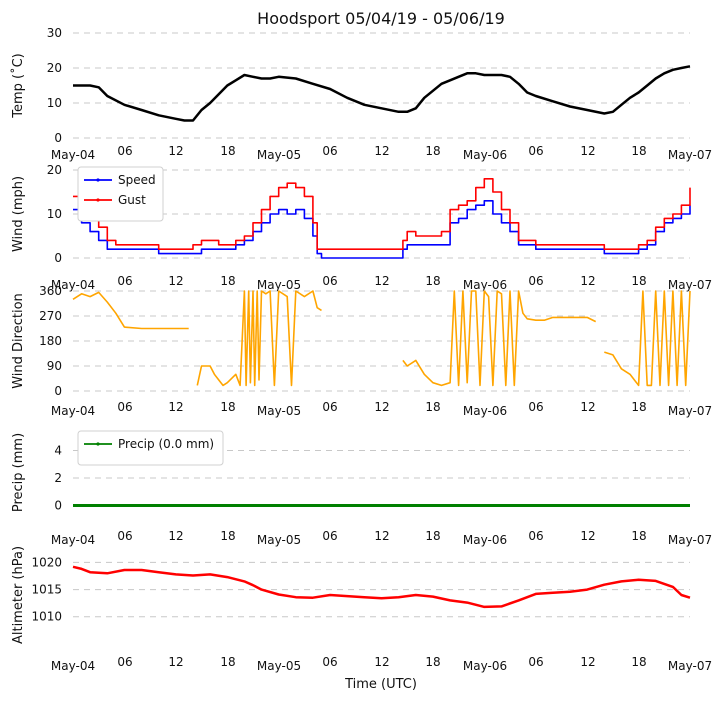 The image size is (723, 704). What do you see at coordinates (279, 666) in the screenshot?
I see `x-tick-label-altimeter-4: May-05` at bounding box center [279, 666].